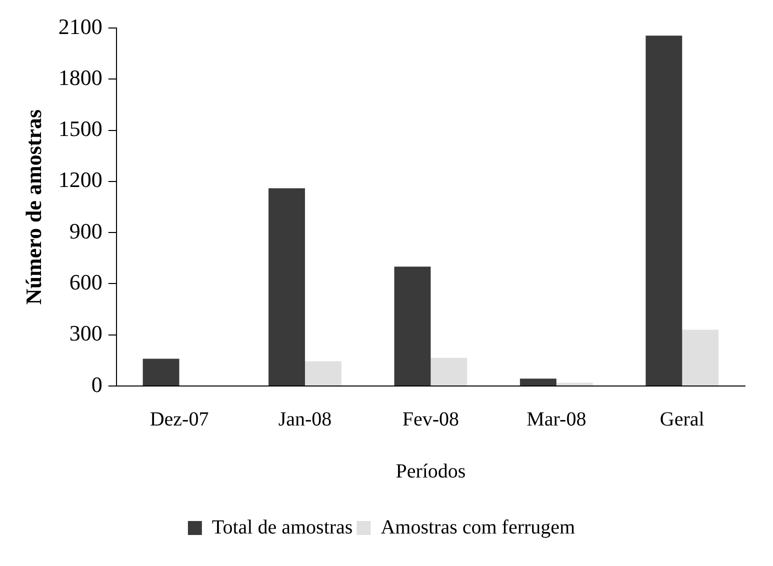  Describe the element at coordinates (80, 77) in the screenshot. I see `y-tick-label: 1800` at that location.